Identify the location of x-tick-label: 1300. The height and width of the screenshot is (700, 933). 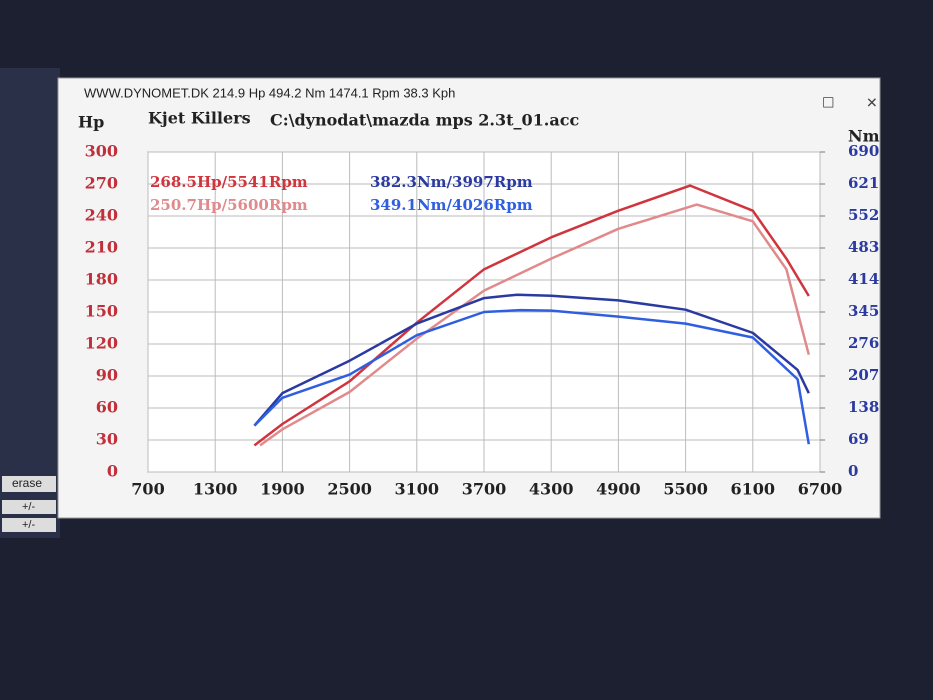
(215, 489).